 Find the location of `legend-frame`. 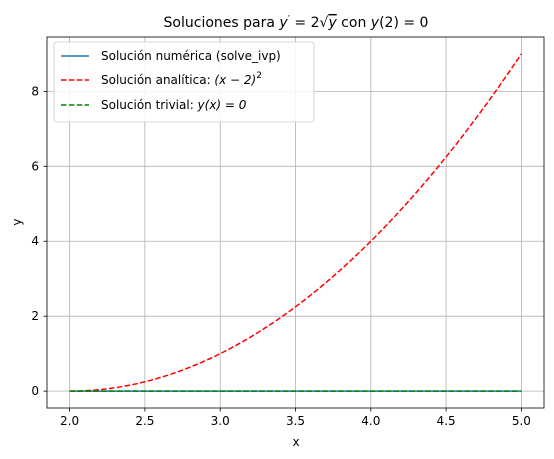

legend-frame is located at coordinates (184, 82).